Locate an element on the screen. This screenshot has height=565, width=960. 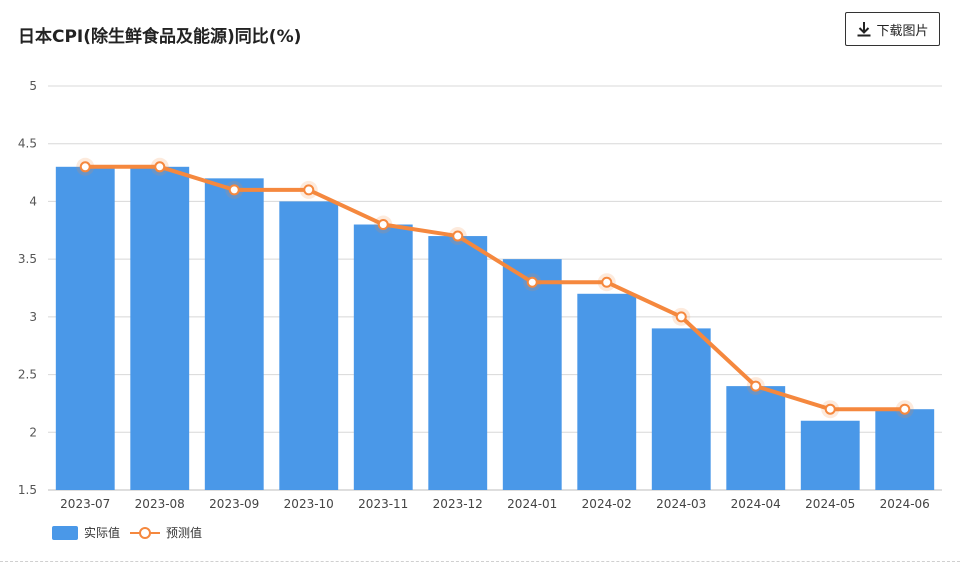
x-tick-label: 2024-02 is located at coordinates (607, 504).